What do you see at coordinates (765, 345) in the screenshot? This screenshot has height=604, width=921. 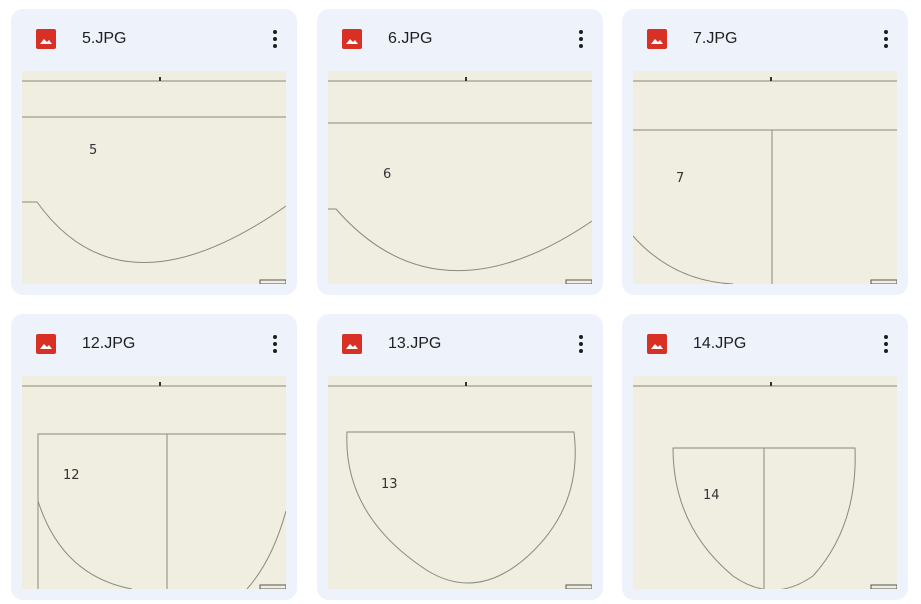 I see `file-card-header: 14.JPG` at bounding box center [765, 345].